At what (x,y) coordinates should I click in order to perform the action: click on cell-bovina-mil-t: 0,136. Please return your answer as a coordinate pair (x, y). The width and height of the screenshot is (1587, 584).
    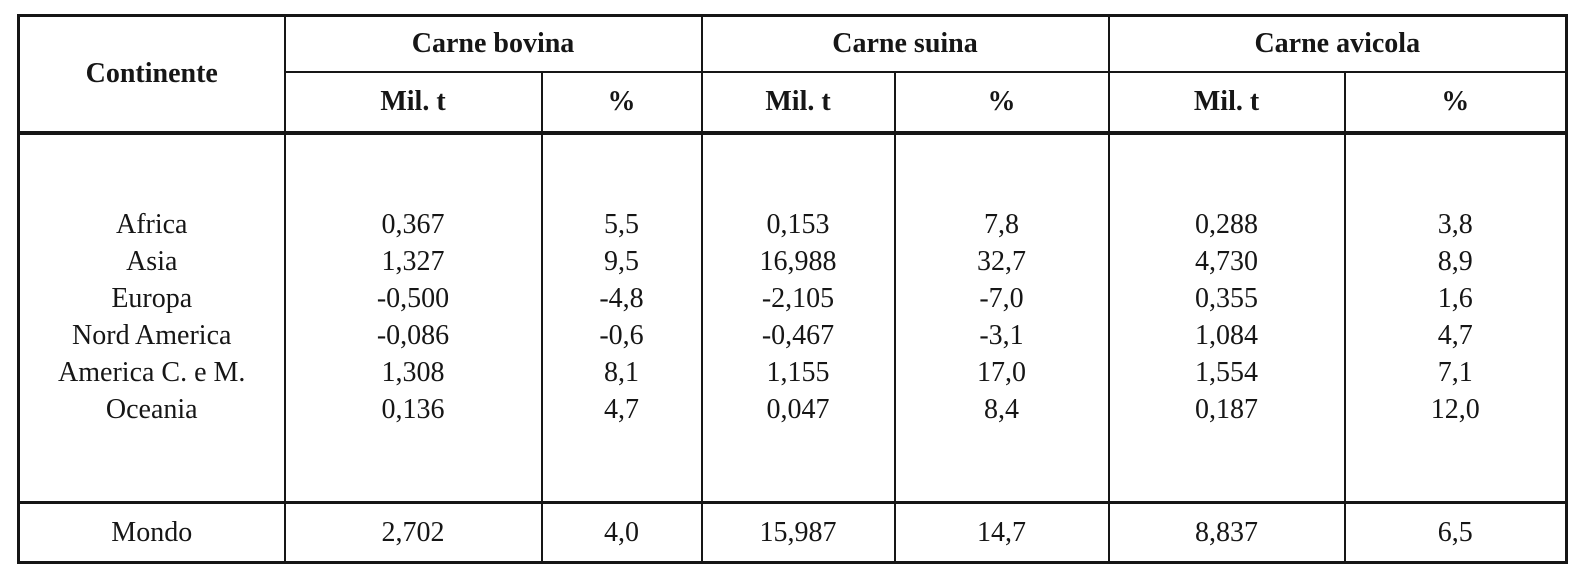
    Looking at the image, I should click on (413, 410).